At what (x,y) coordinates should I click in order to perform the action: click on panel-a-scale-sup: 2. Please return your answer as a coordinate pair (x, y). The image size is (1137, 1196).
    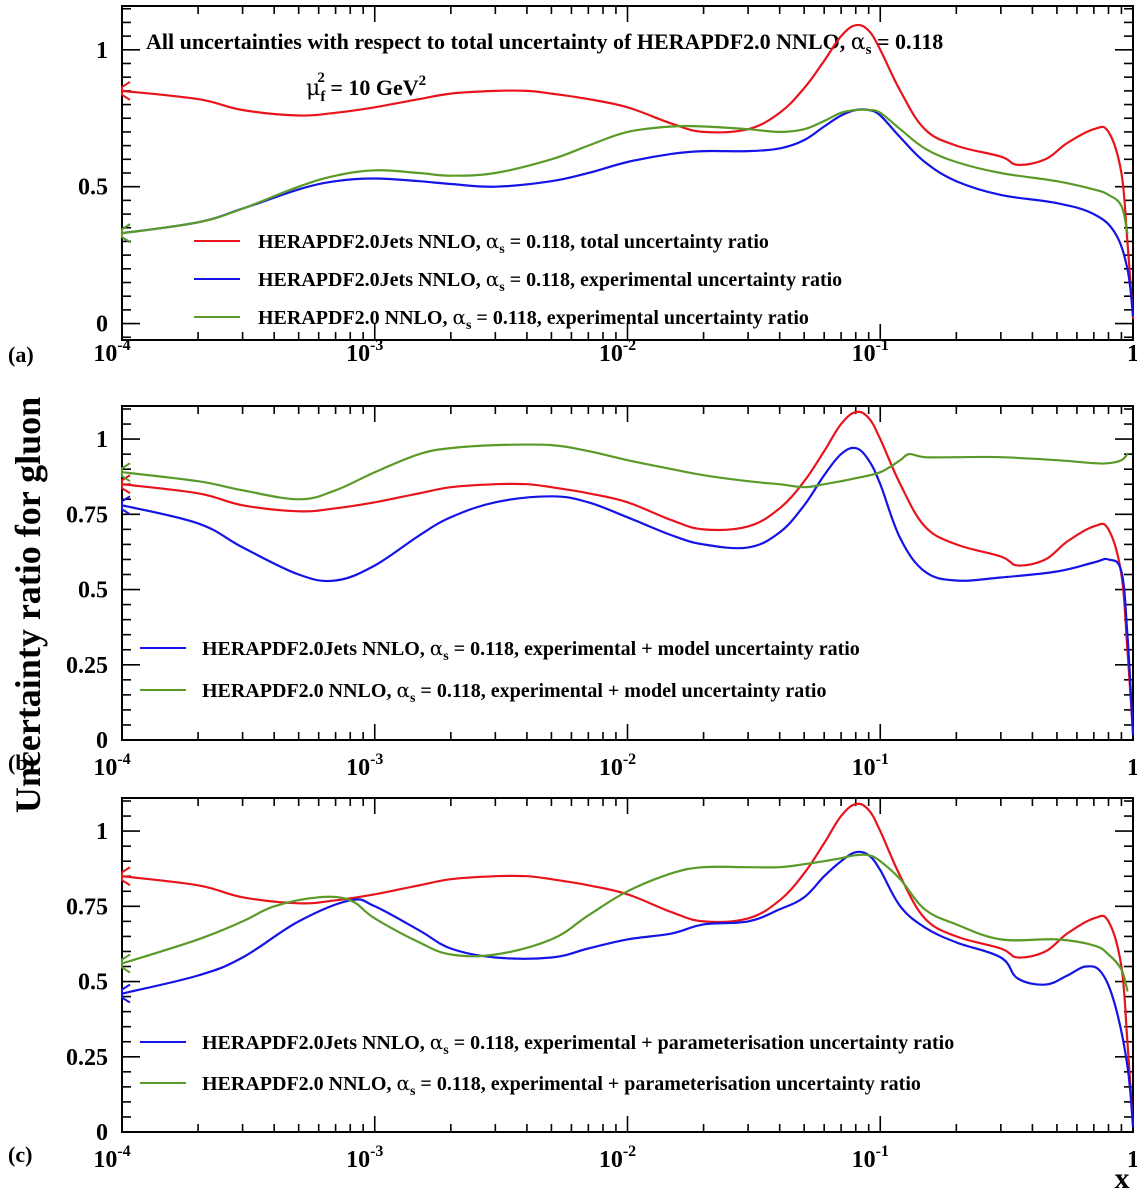
    Looking at the image, I should click on (321, 78).